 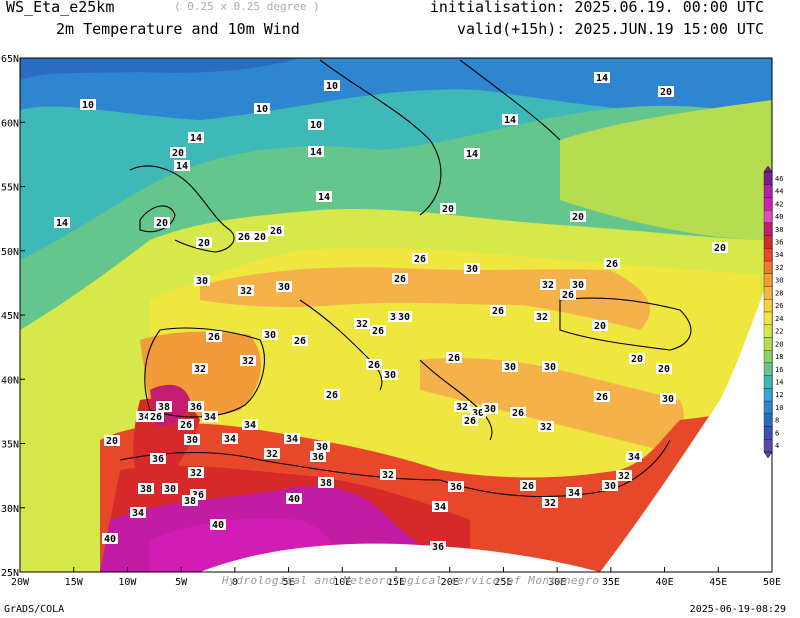 I want to click on lon-tick-label: 40E, so click(x=665, y=582).